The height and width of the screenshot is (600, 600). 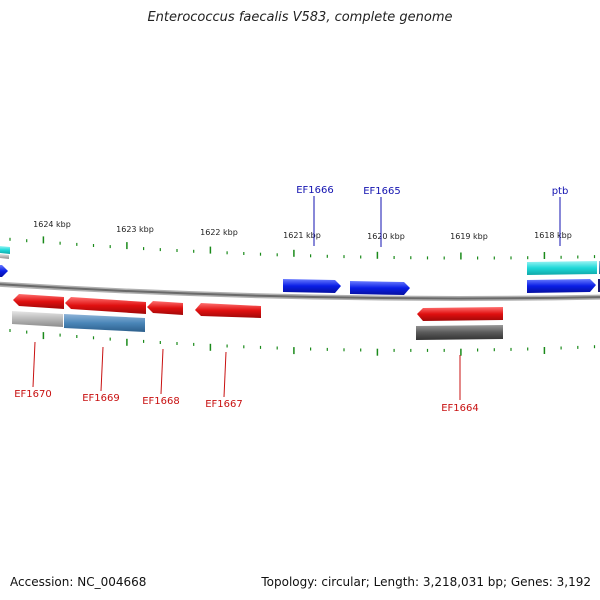 What do you see at coordinates (302, 248) in the screenshot?
I see `scale-ticks-upper` at bounding box center [302, 248].